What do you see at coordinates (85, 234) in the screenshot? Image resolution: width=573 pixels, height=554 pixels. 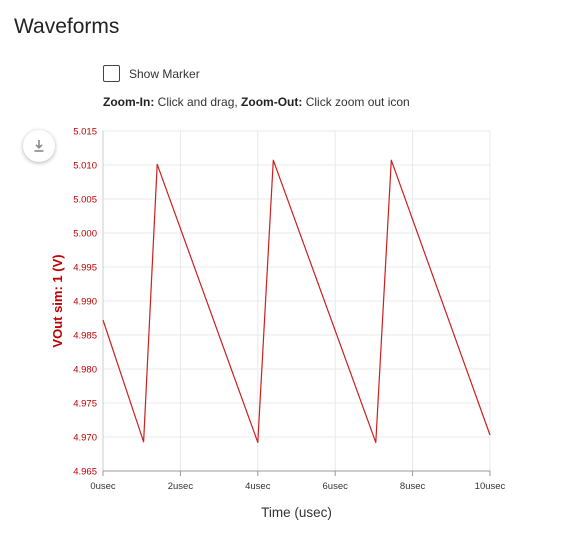 I see `y-tick-label: 5.000` at bounding box center [85, 234].